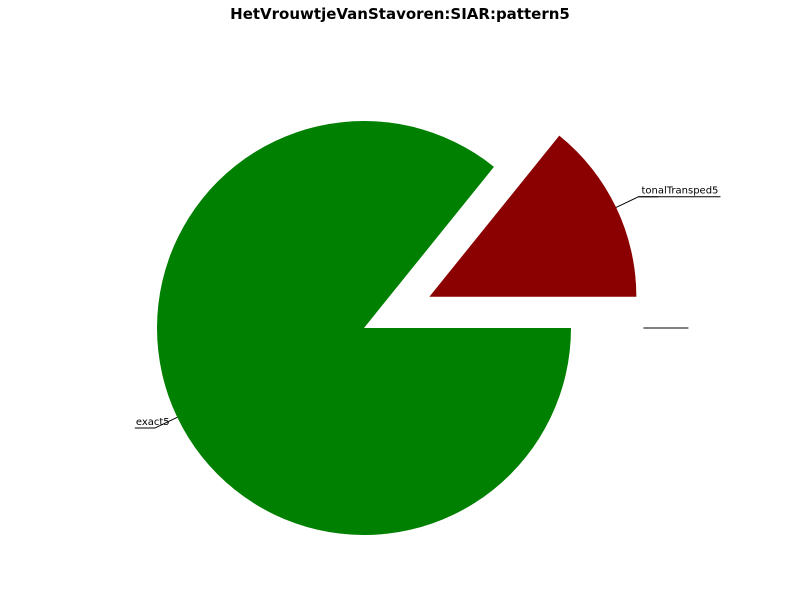  What do you see at coordinates (637, 202) in the screenshot?
I see `leader-line` at bounding box center [637, 202].